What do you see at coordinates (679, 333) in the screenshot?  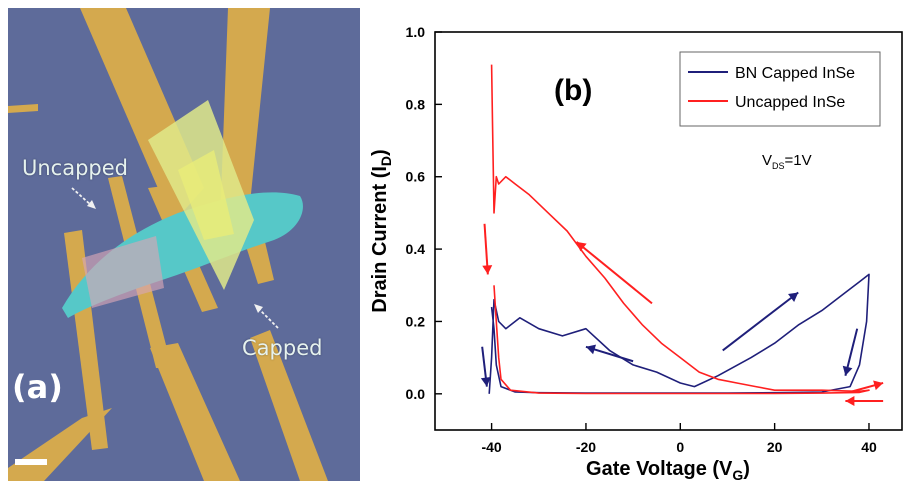 I see `bn-capped-inse-line` at bounding box center [679, 333].